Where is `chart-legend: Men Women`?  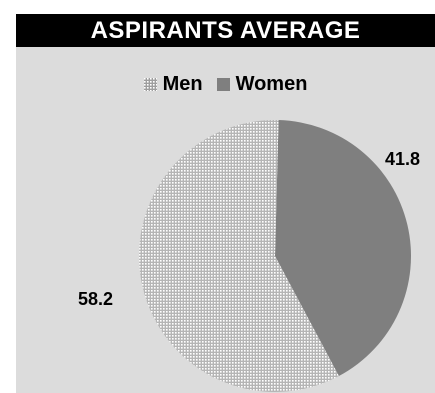 chart-legend: Men Women is located at coordinates (225, 84).